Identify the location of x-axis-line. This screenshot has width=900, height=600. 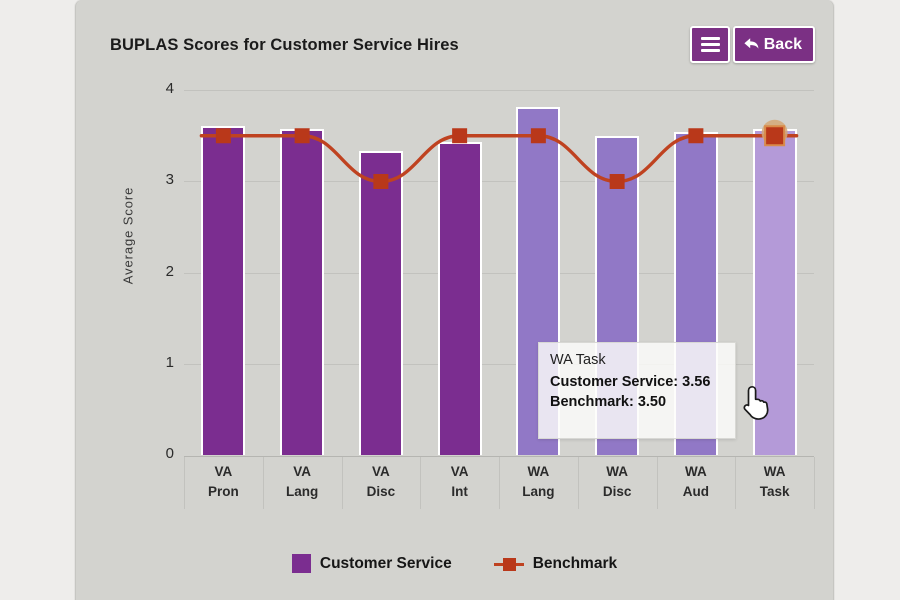
(499, 456).